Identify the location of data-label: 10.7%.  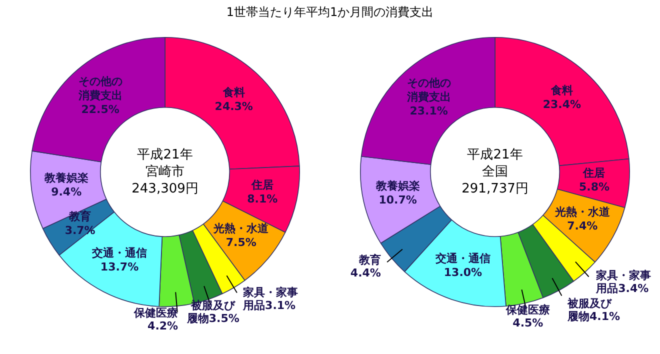
(397, 200).